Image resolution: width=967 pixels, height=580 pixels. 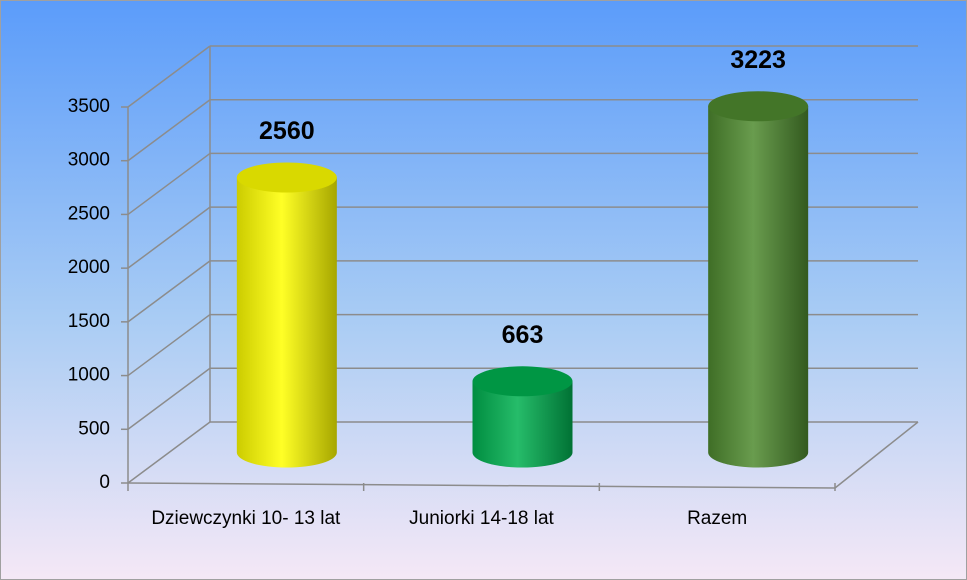 What do you see at coordinates (481, 485) in the screenshot?
I see `floor-front-edge` at bounding box center [481, 485].